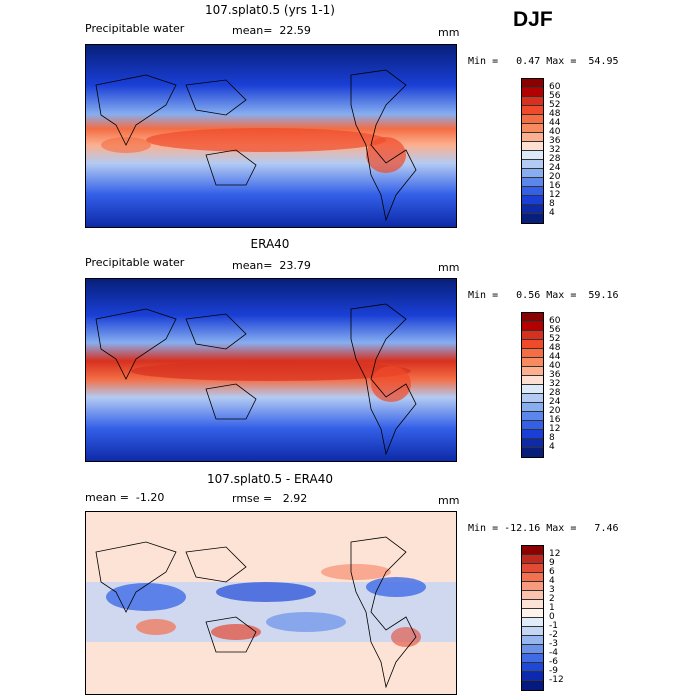 This screenshot has height=700, width=700. I want to click on panel-3-colorbar, so click(532, 618).